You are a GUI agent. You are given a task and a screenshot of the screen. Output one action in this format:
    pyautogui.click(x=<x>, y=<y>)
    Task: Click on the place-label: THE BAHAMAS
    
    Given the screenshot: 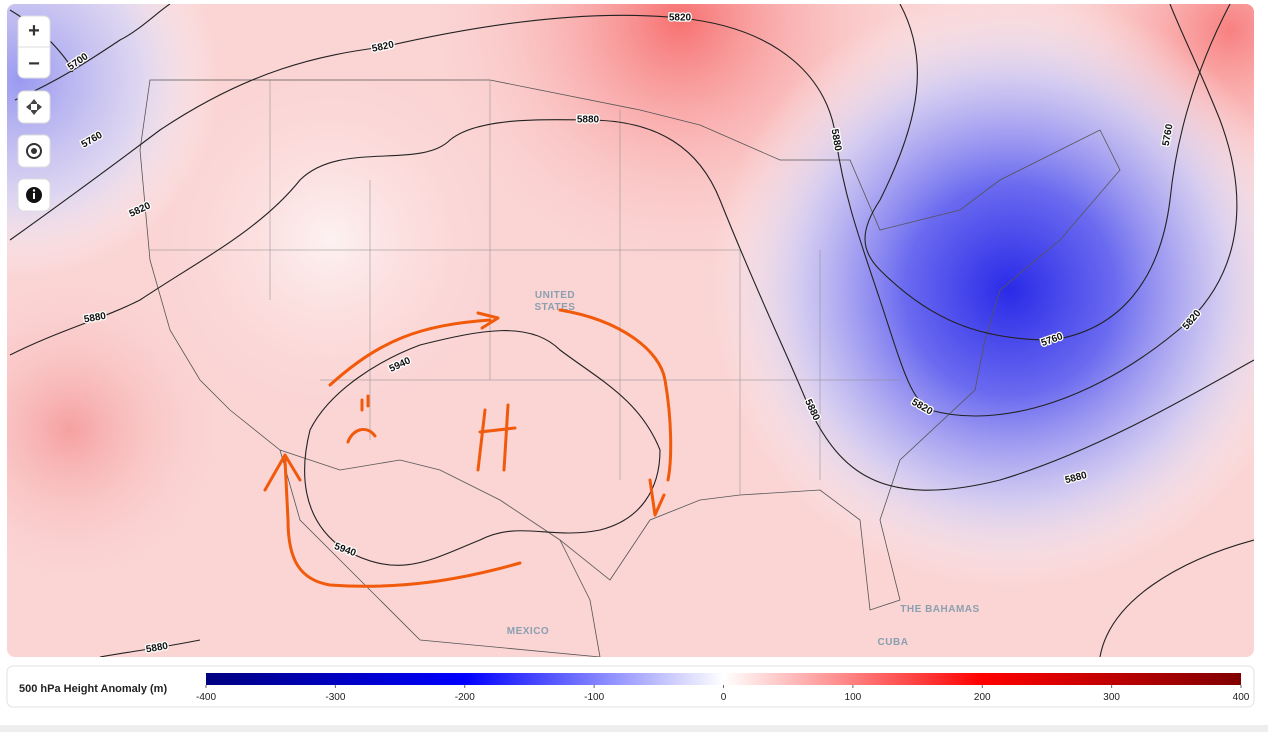 What is the action you would take?
    pyautogui.click(x=939, y=609)
    